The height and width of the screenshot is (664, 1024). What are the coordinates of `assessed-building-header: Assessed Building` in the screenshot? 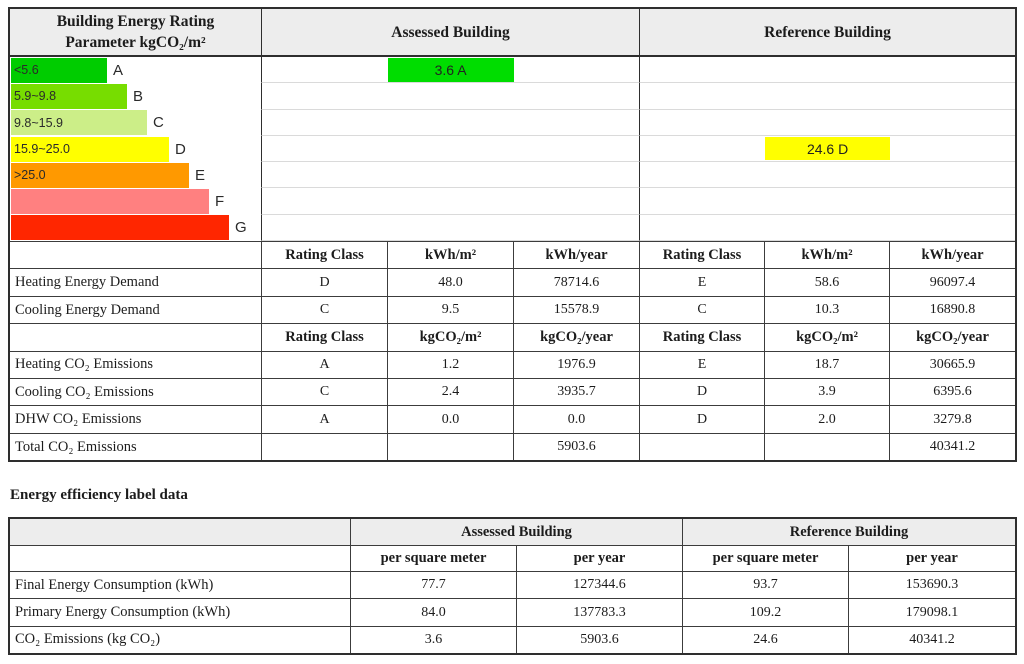 It's located at (516, 532).